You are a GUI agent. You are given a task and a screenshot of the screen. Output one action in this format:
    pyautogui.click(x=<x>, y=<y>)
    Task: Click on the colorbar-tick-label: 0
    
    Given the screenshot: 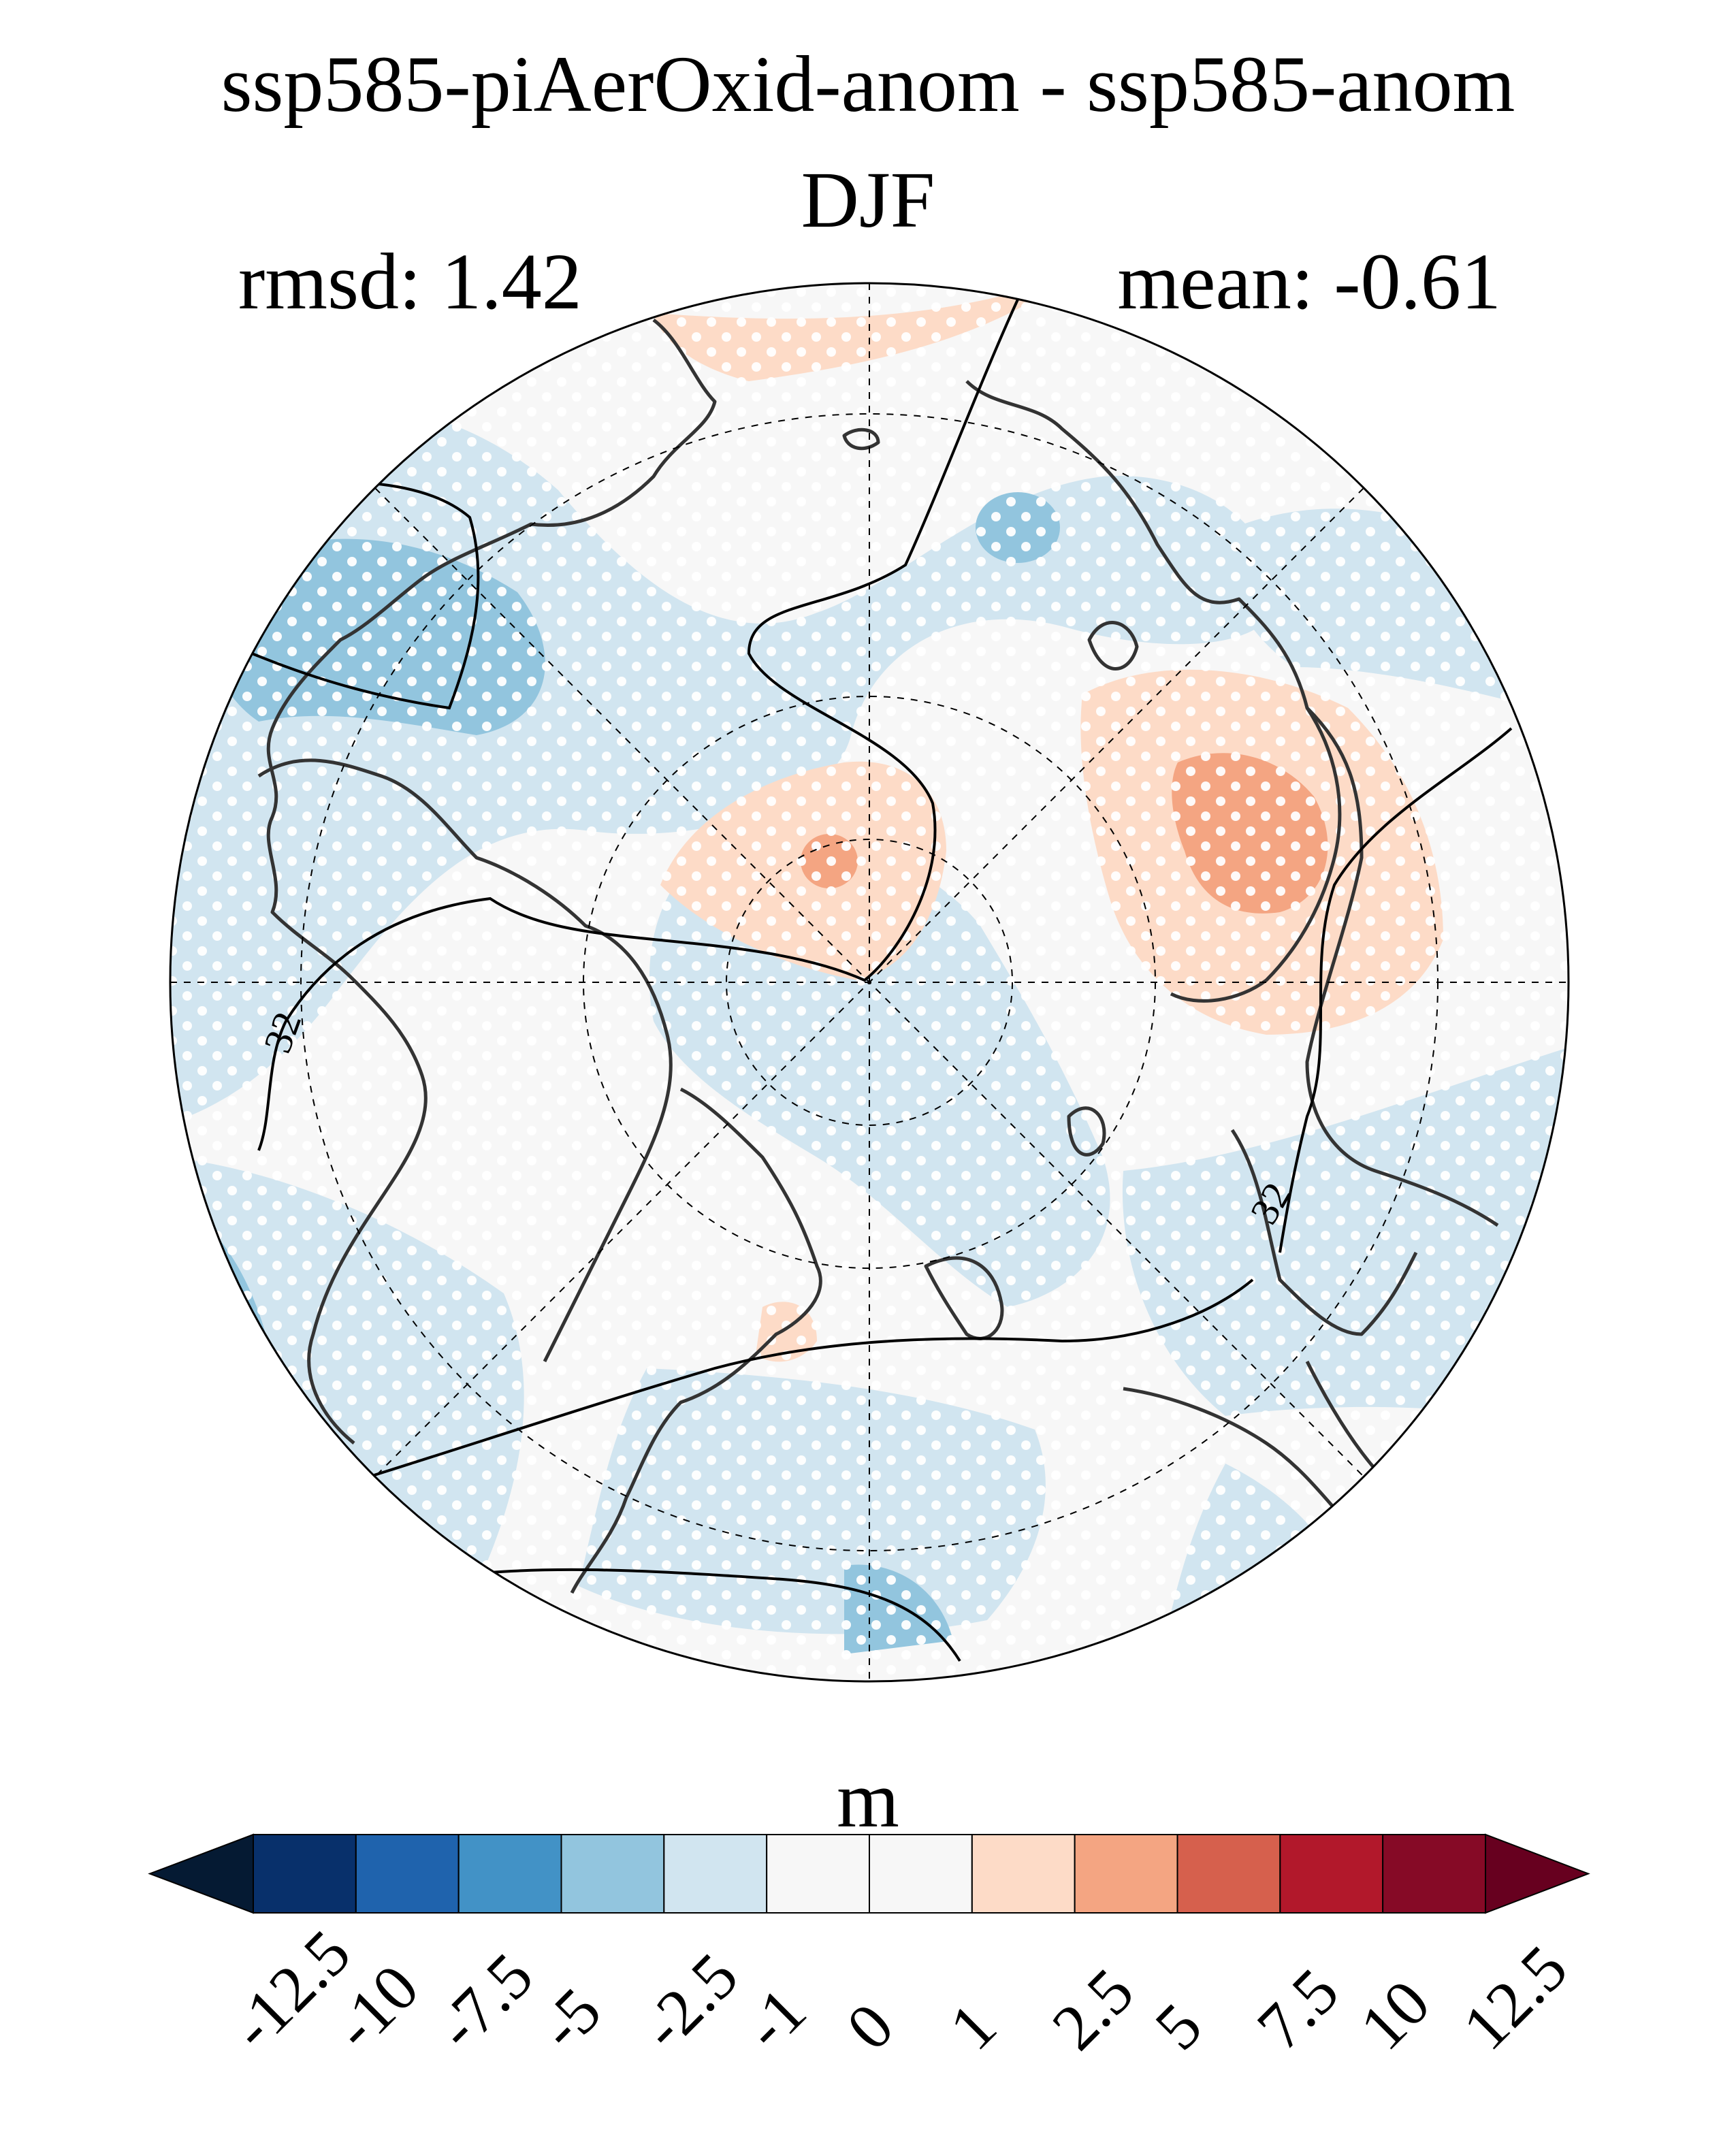 What is the action you would take?
    pyautogui.click(x=869, y=2026)
    